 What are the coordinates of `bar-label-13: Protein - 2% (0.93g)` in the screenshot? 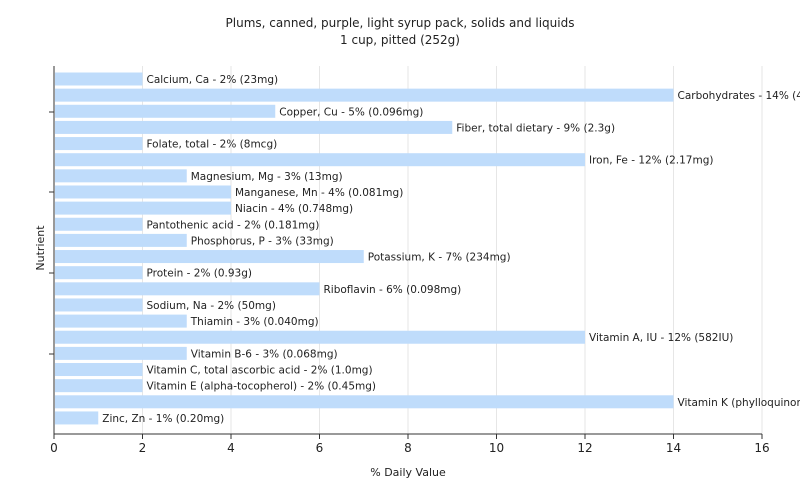 It's located at (200, 274).